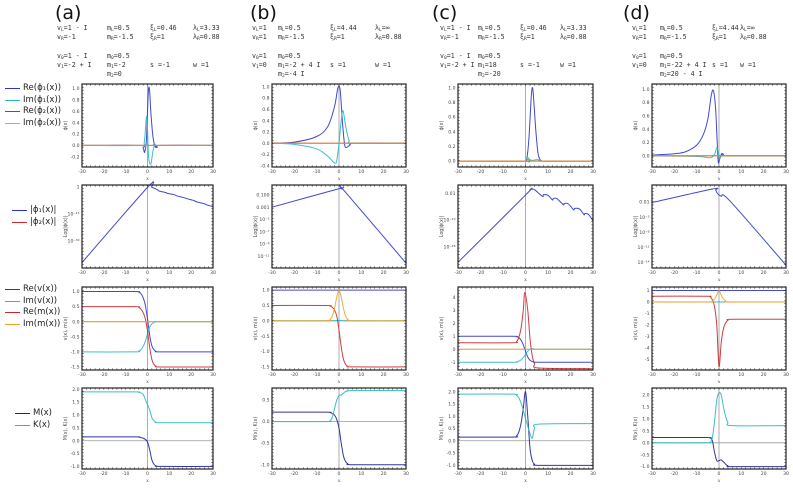  I want to click on chart-panel: -30 -20 -10 0 10 20 30 0.0 0.2 0.4 0.6 0.8 1.0 x ϕ(x), so click(711, 132).